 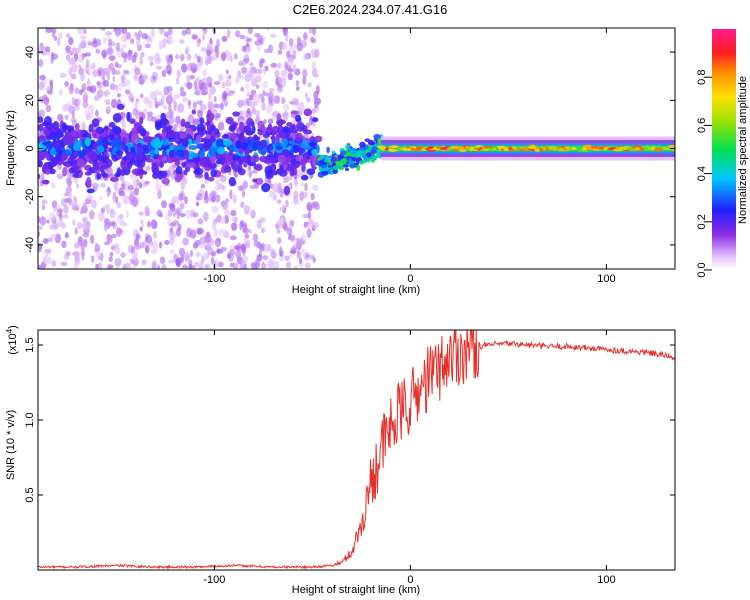 I want to click on colorbar-label: Normalized spectral amplitude, so click(x=743, y=150).